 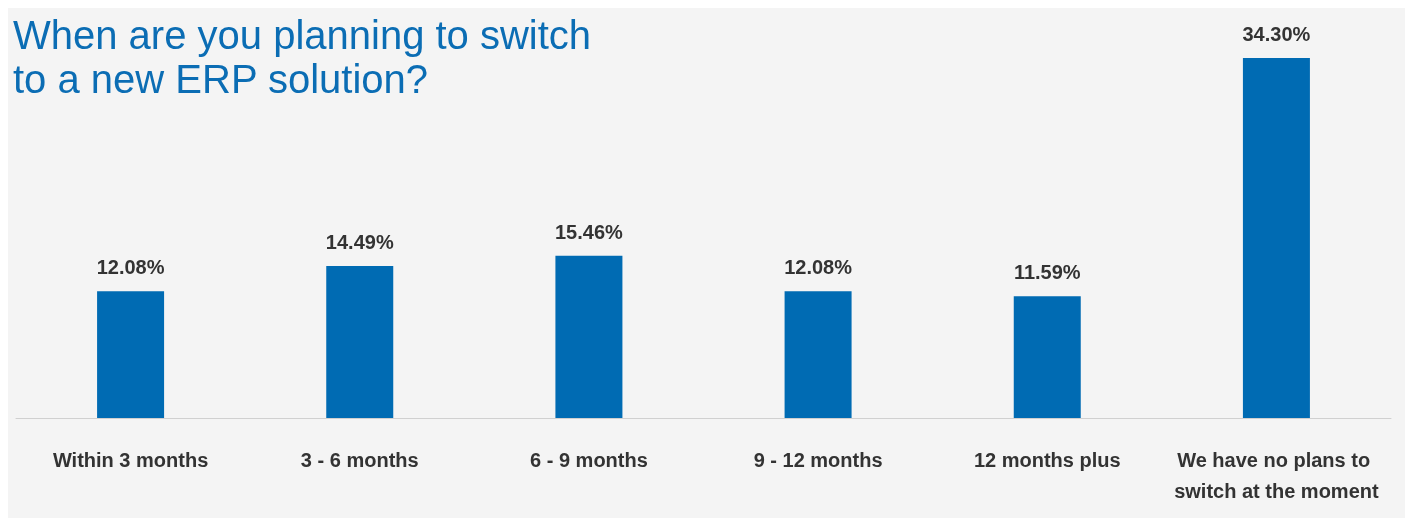 I want to click on data-label: 11.59%, so click(x=1047, y=272).